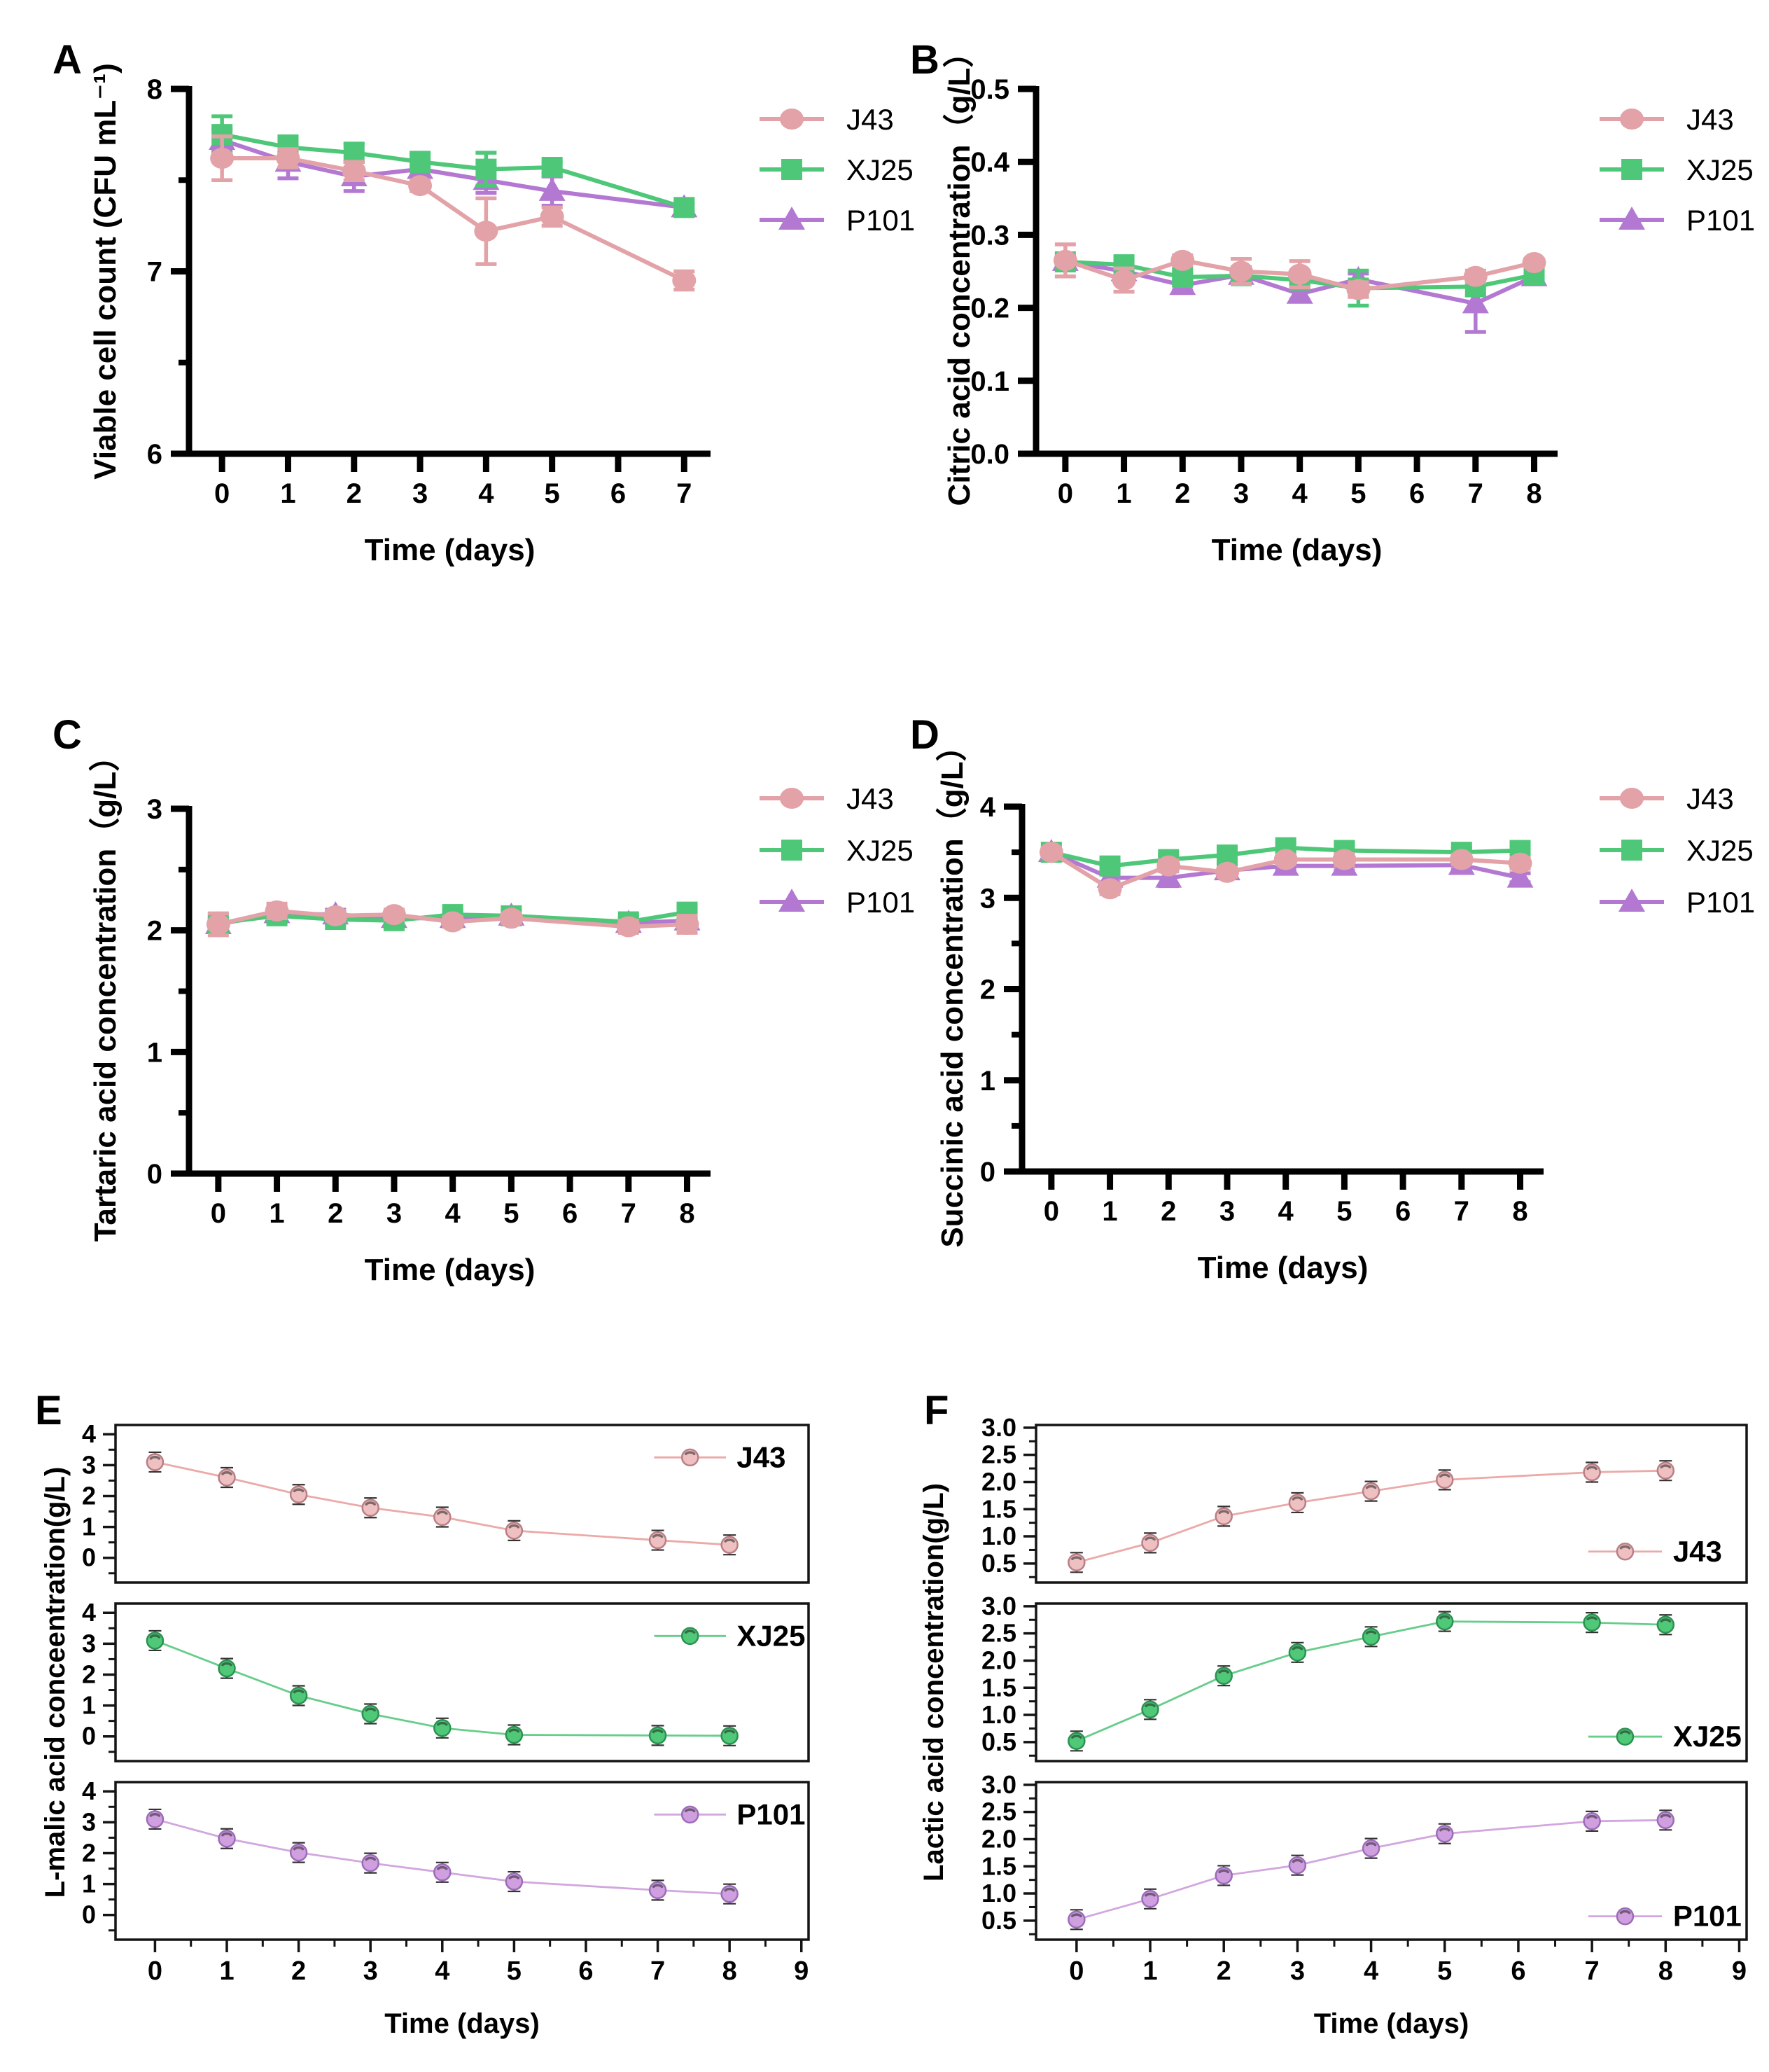 The image size is (1769, 2072). I want to click on svg-text:L-malic acid conceentration(g/: L-malic acid conceentration(g/L), so click(55, 1682).